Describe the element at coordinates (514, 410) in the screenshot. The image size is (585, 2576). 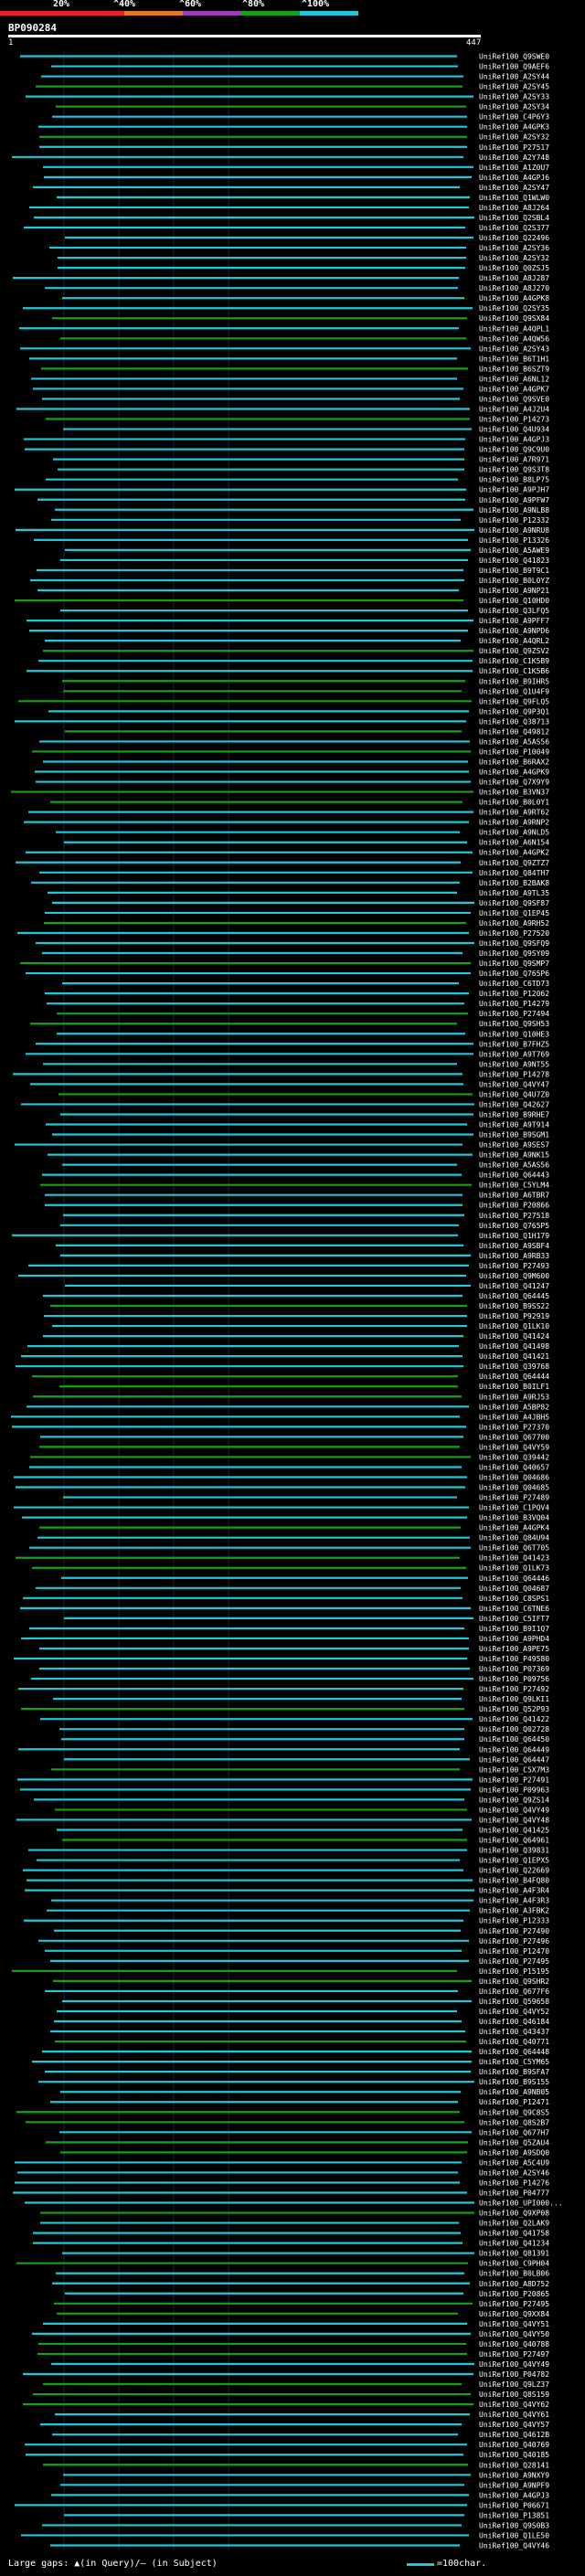
I see `hit-label: UniRef100_A4J2U4` at that location.